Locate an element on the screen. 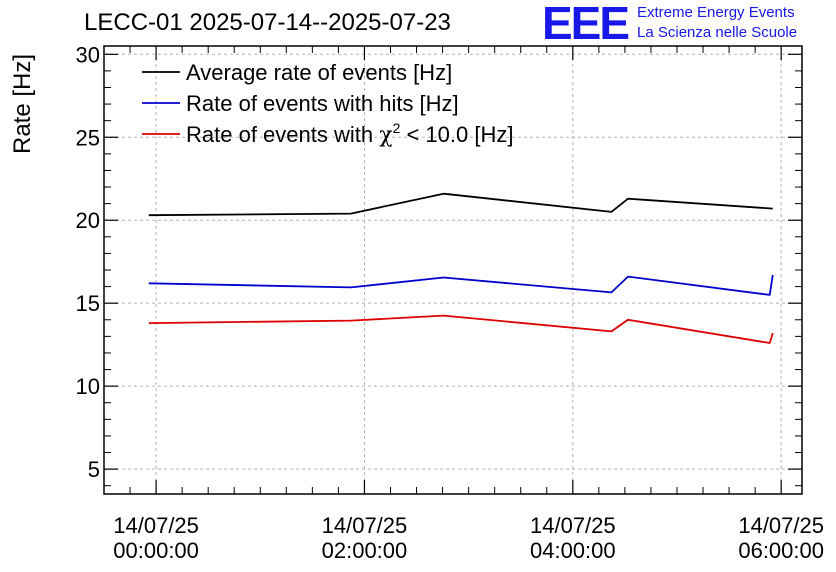  legend-entry-3: Rate of events with χ2 < 10.0 [Hz] is located at coordinates (349, 134).